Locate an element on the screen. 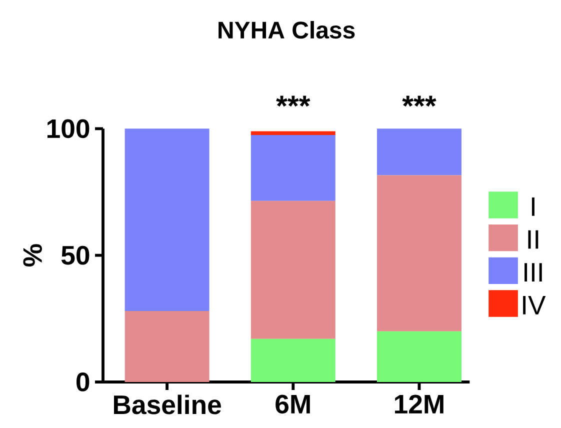  y-tick-label: 100 is located at coordinates (68, 128).